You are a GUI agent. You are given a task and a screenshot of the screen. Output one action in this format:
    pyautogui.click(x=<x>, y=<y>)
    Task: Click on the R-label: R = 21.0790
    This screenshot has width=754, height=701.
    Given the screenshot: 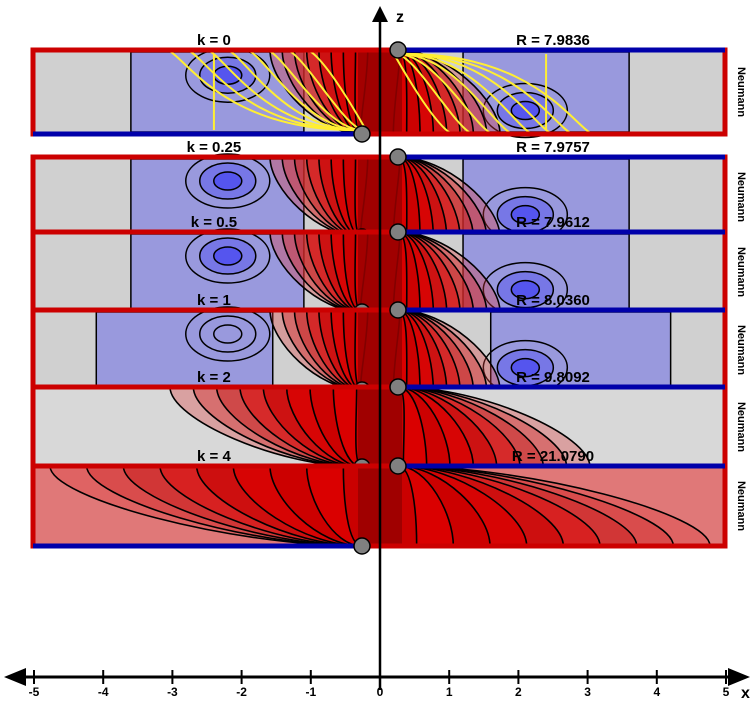 What is the action you would take?
    pyautogui.click(x=553, y=456)
    